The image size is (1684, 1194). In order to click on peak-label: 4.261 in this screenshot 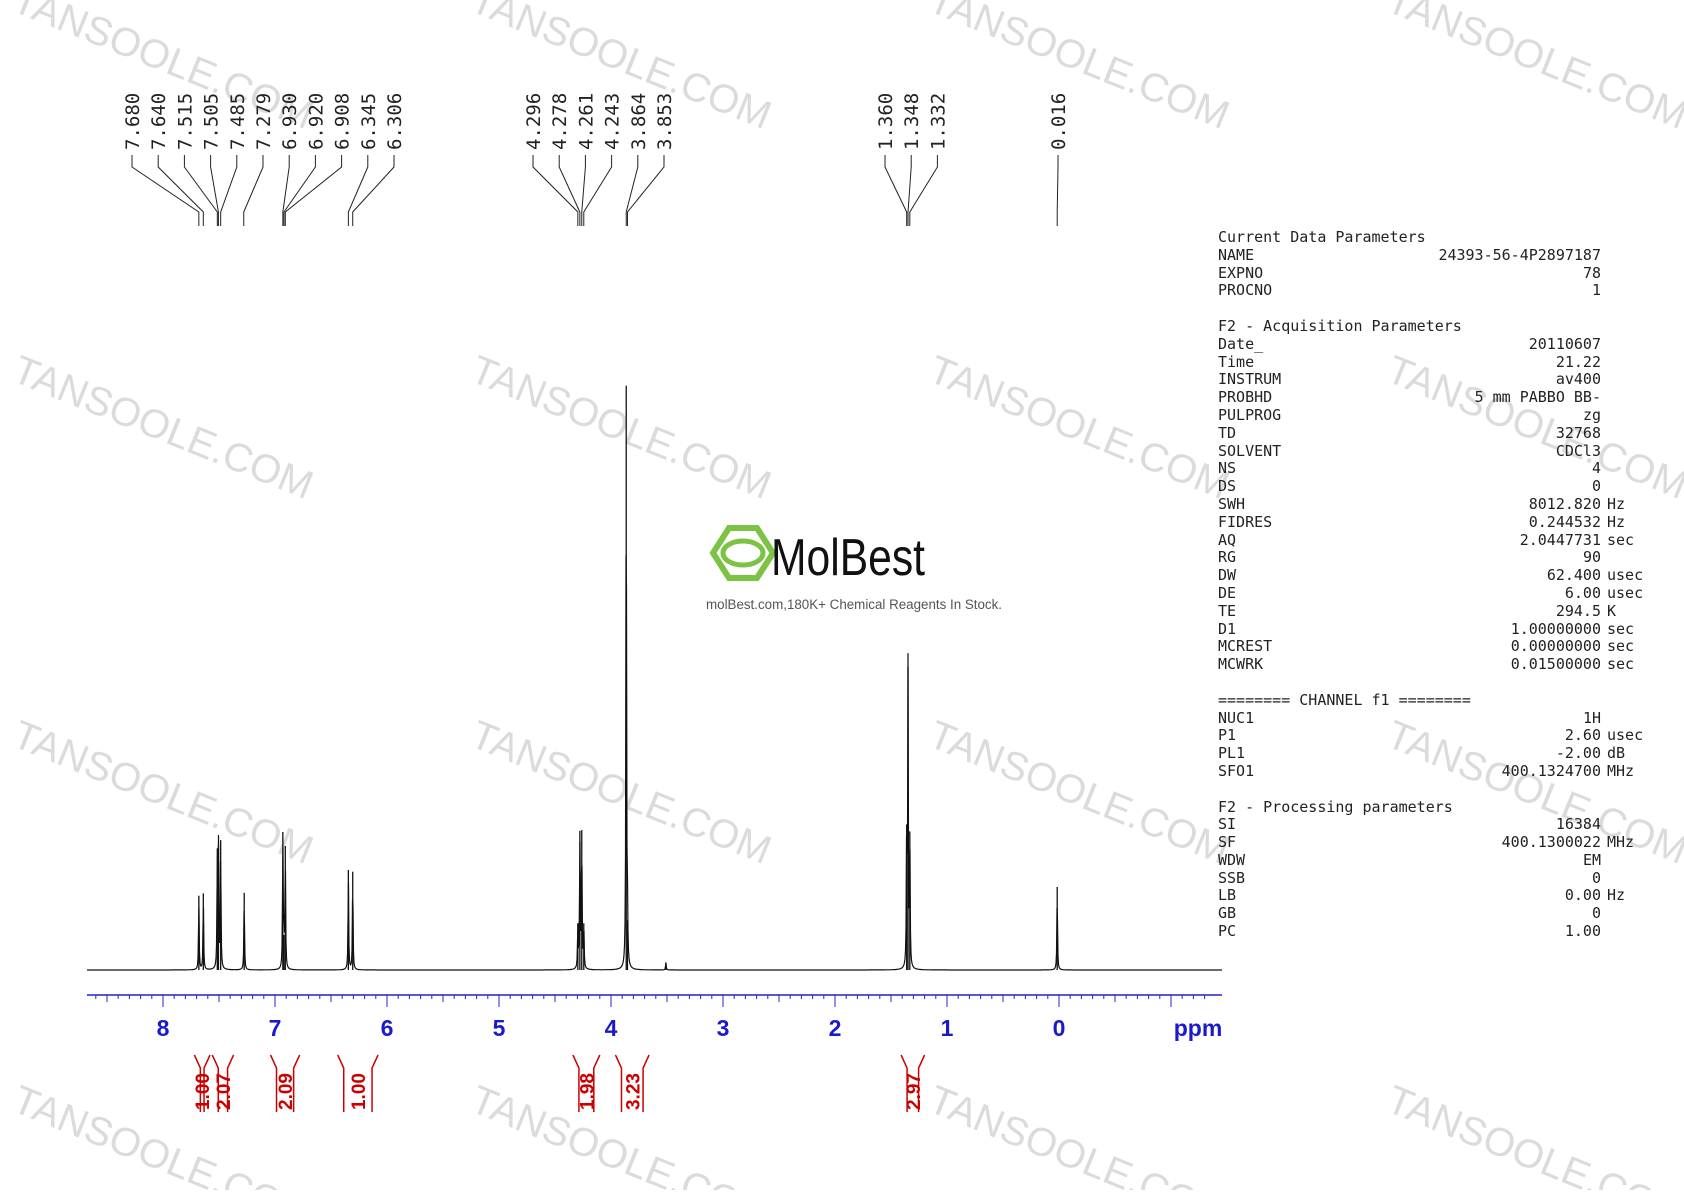, I will do `click(586, 121)`.